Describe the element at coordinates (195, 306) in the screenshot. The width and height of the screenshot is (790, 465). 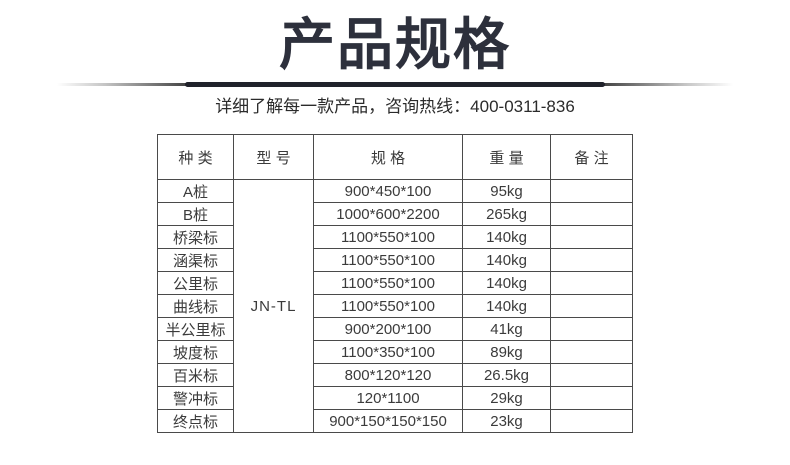
I see `type-cell: 曲线标` at that location.